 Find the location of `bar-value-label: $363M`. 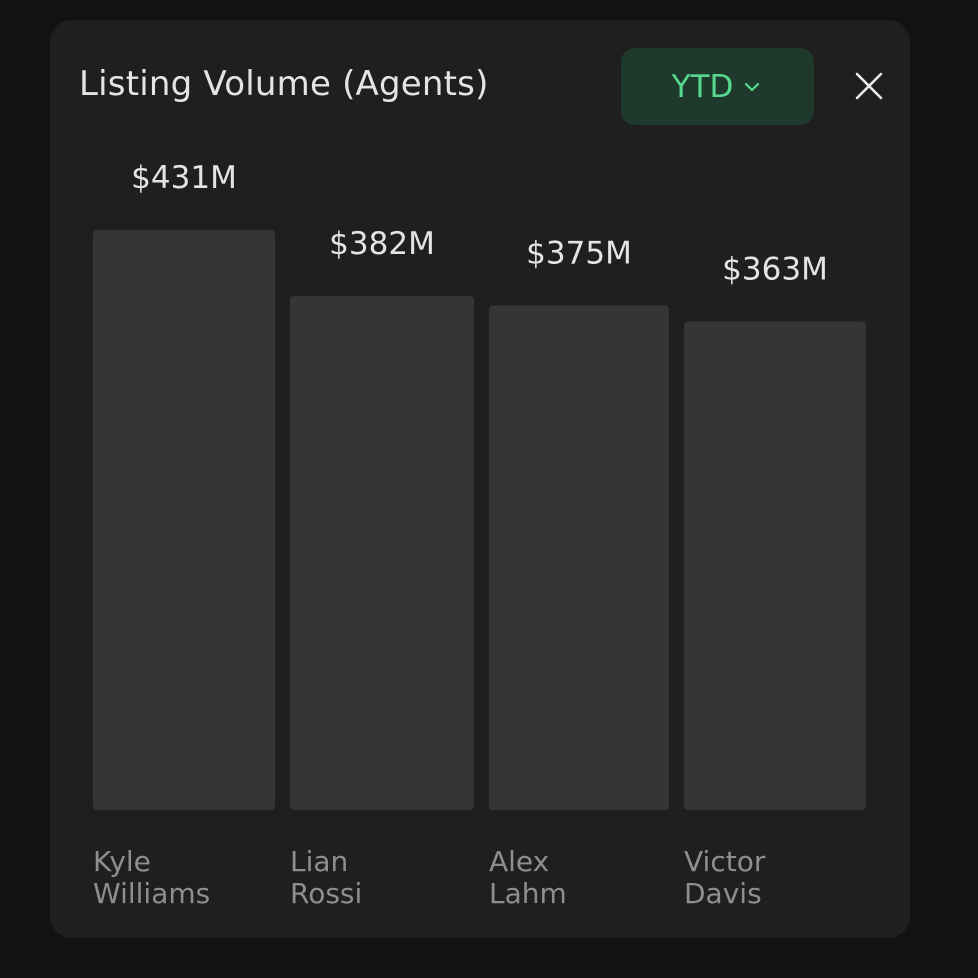

bar-value-label: $363M is located at coordinates (775, 270).